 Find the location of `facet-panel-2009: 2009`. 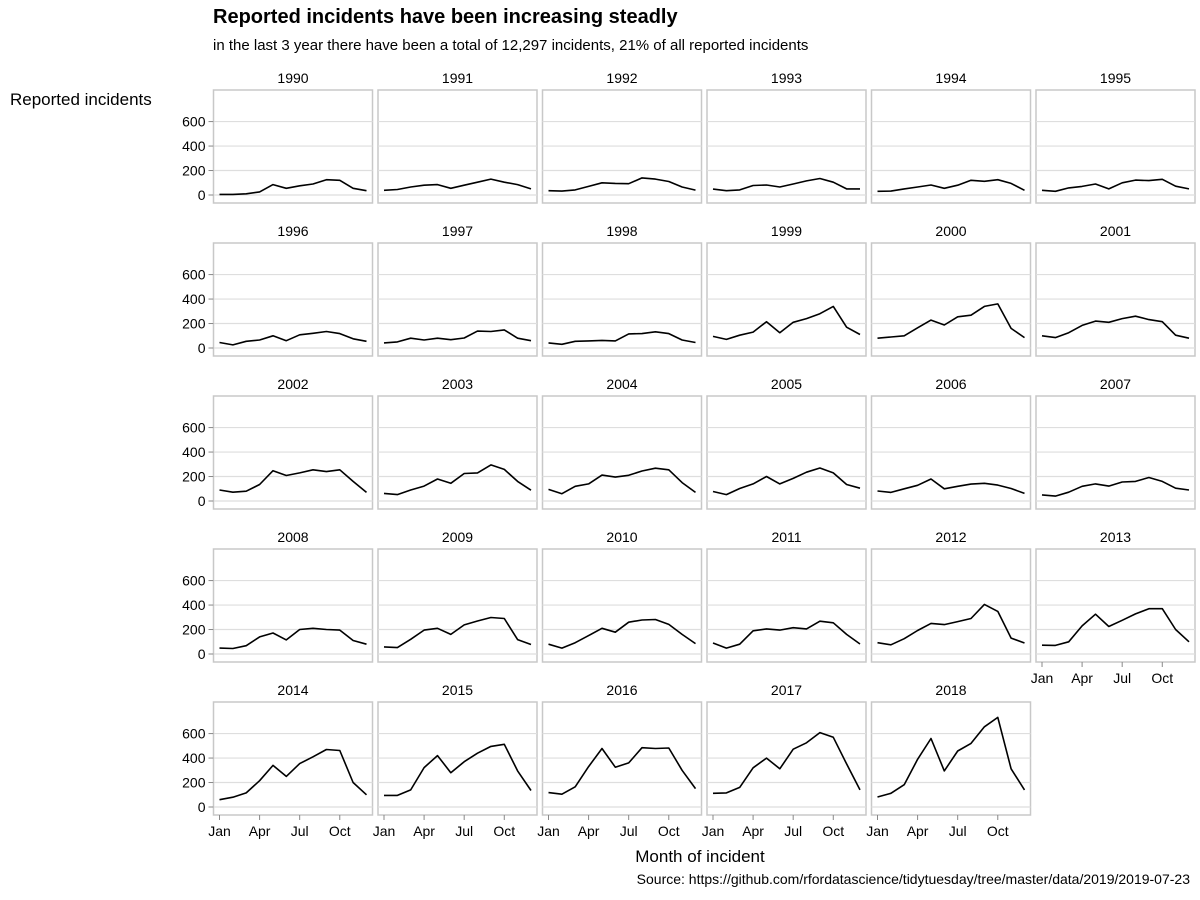

facet-panel-2009: 2009 is located at coordinates (457, 596).